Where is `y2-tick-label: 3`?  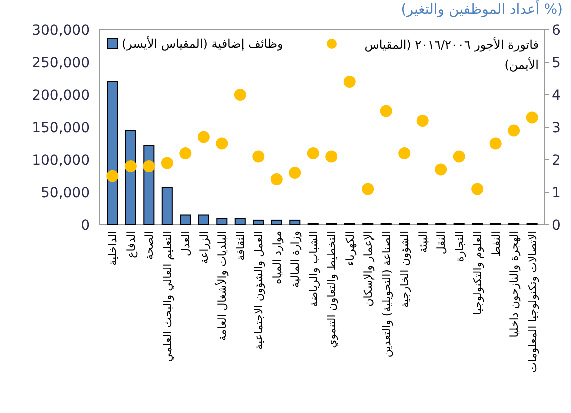 y2-tick-label: 3 is located at coordinates (556, 128).